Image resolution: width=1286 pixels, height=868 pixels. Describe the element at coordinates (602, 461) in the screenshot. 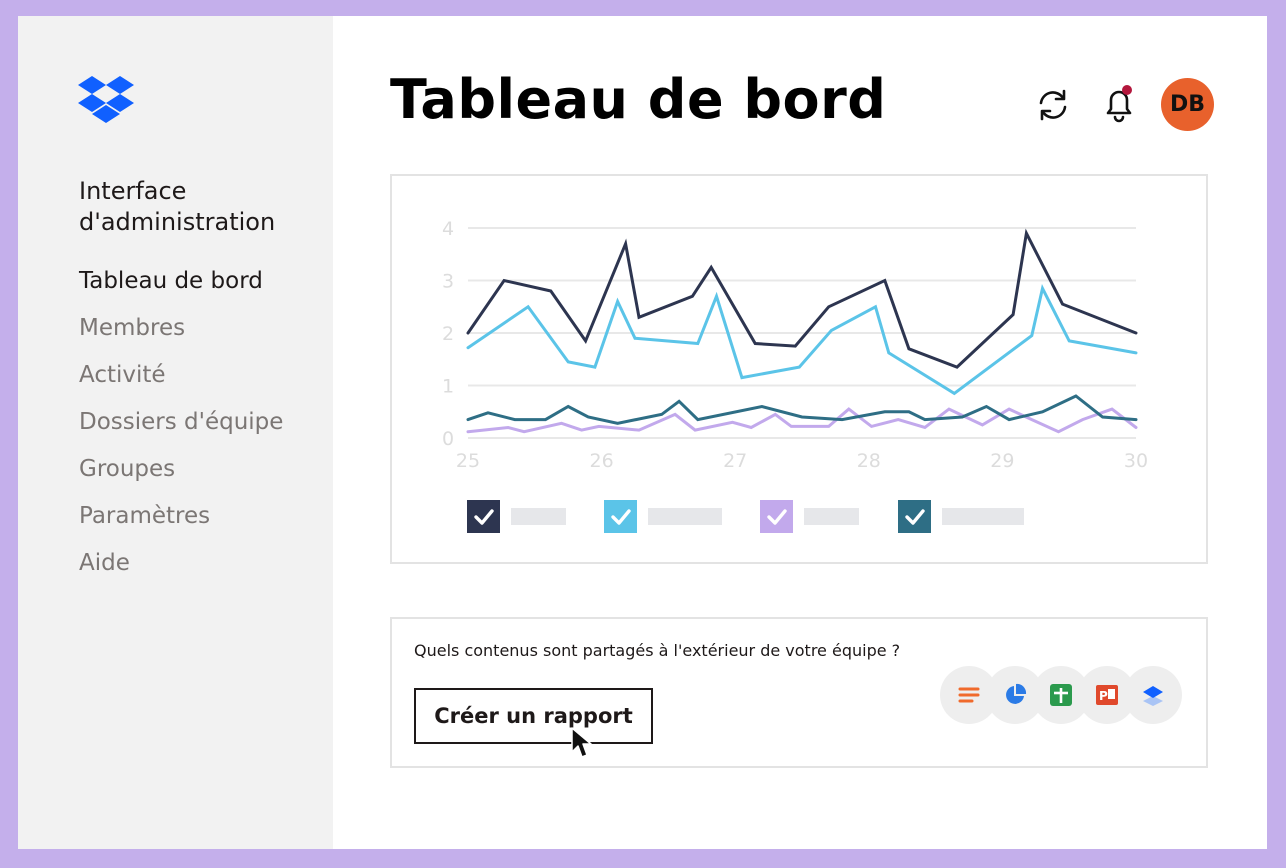

I see `x-tick-label: 26` at that location.